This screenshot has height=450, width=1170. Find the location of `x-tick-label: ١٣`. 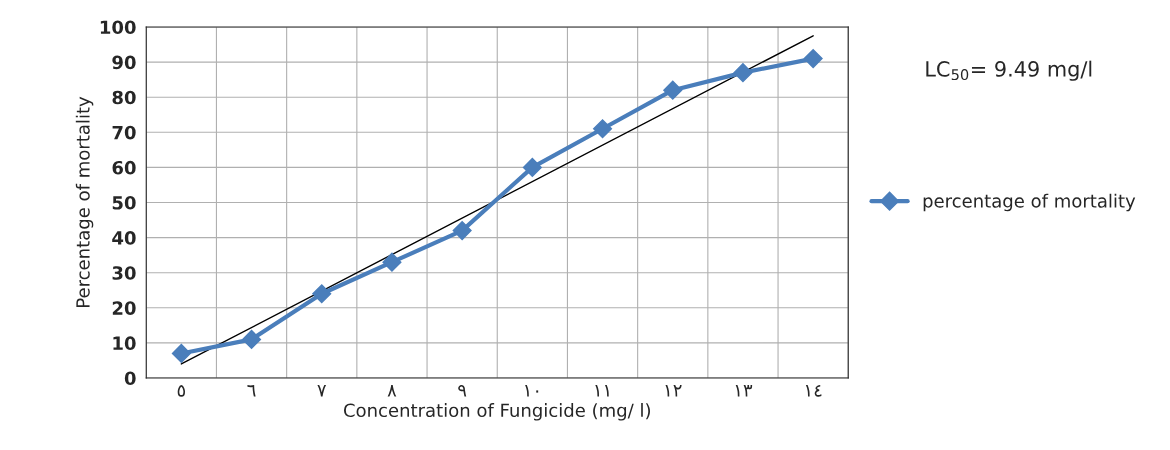

x-tick-label: ١٣ is located at coordinates (744, 391).